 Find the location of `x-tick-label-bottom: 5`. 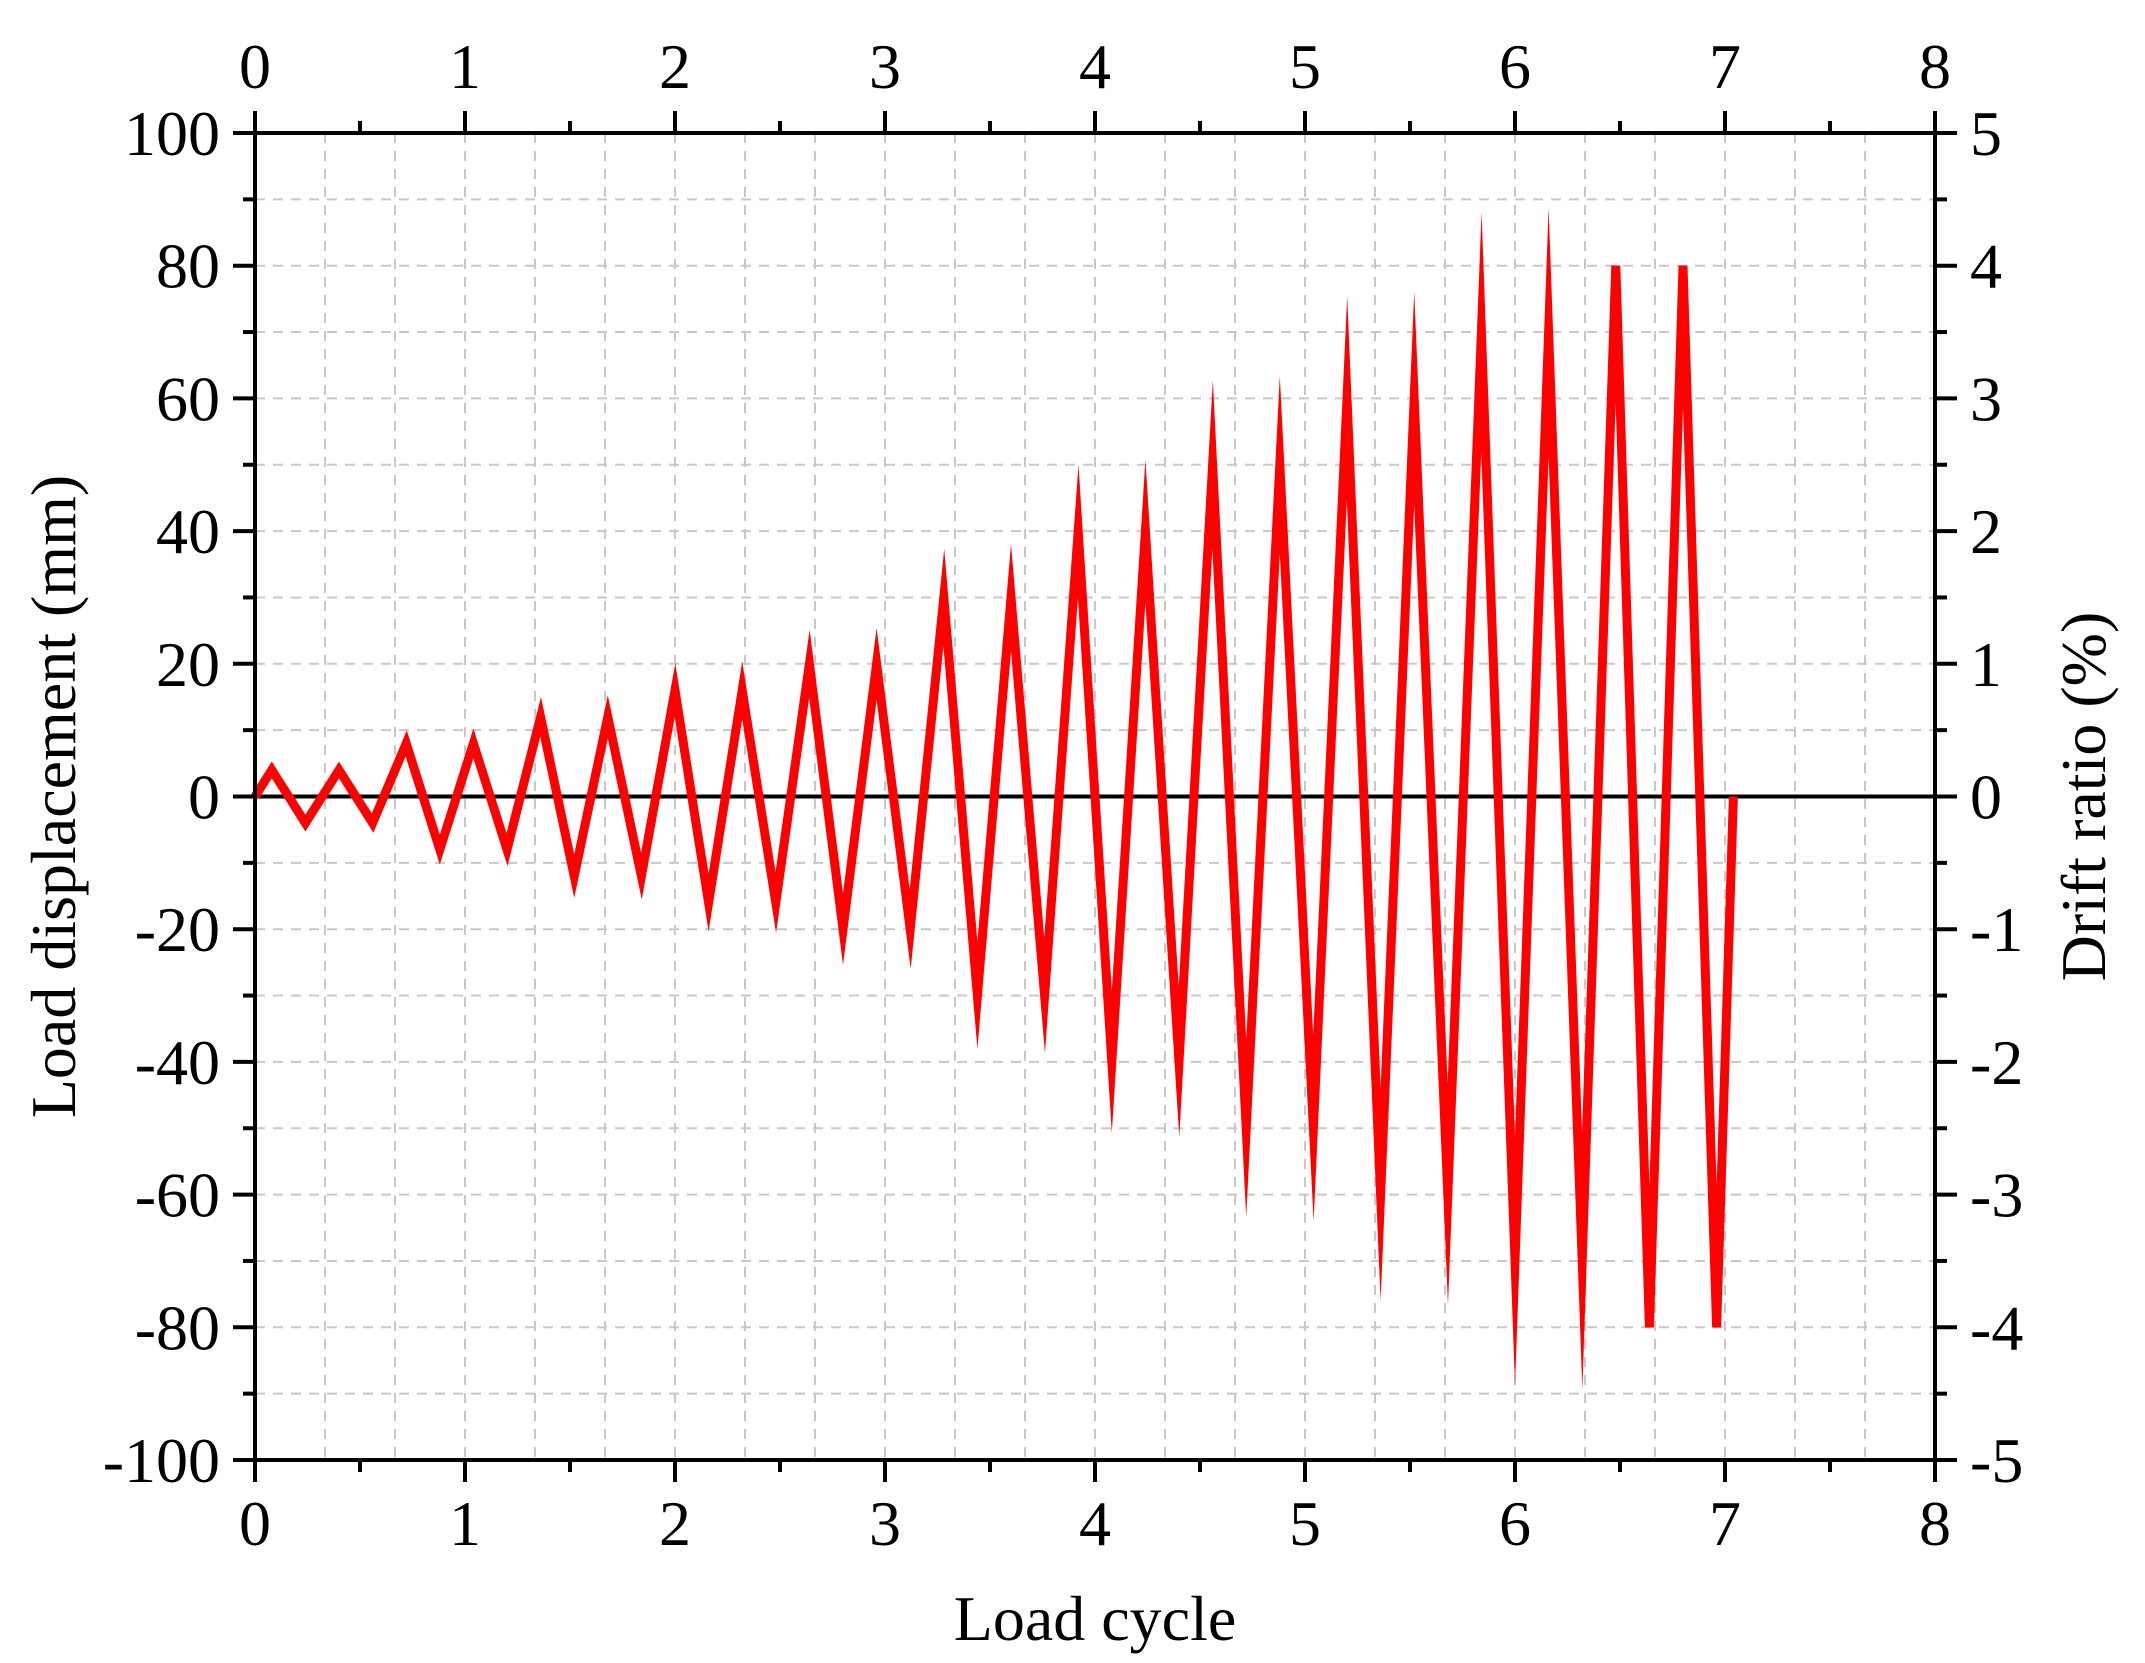

x-tick-label-bottom: 5 is located at coordinates (1305, 1523).